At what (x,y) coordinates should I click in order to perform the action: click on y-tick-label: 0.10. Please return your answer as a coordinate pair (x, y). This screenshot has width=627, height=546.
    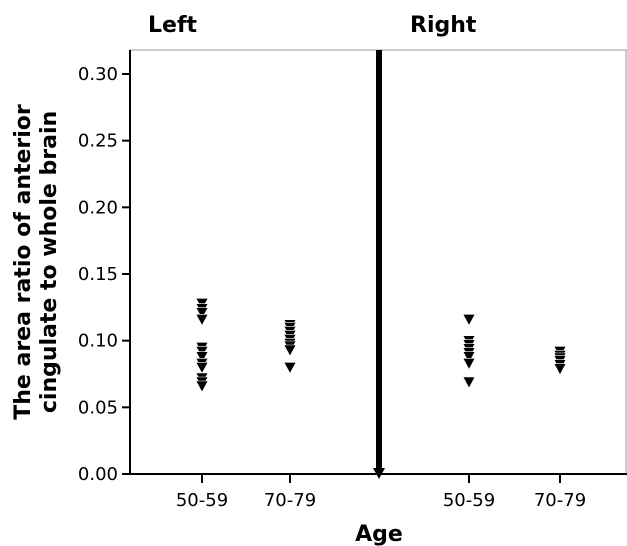
    Looking at the image, I should click on (98, 341).